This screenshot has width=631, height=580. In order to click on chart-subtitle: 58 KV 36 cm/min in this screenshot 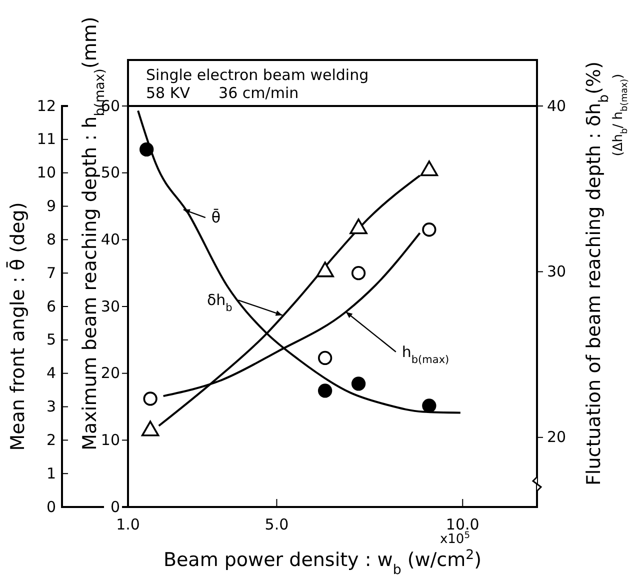, I will do `click(222, 93)`.